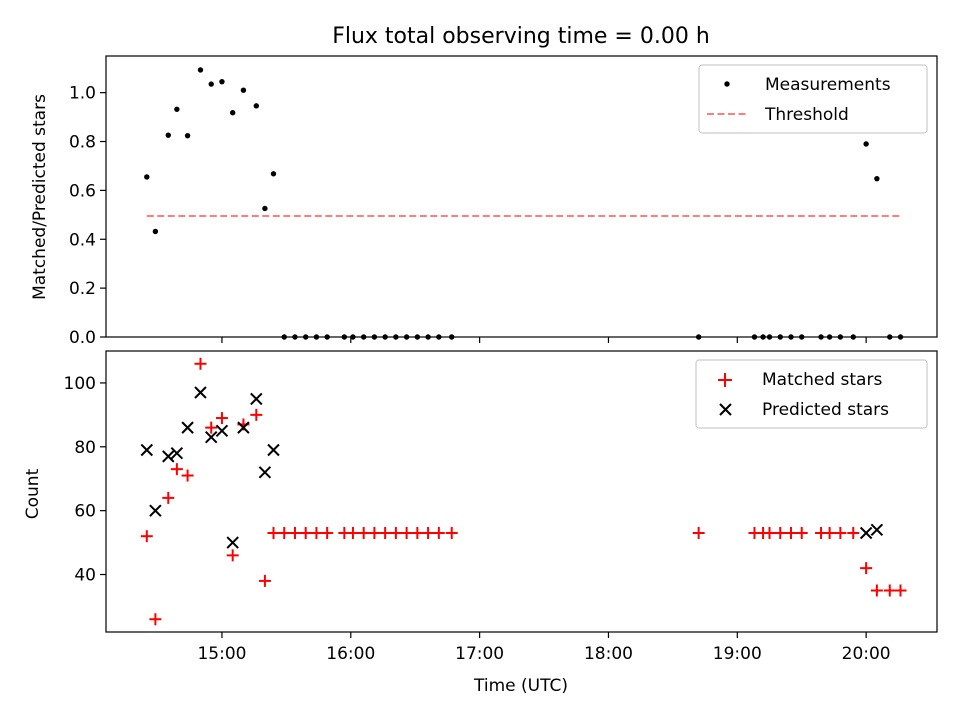 Image resolution: width=960 pixels, height=720 pixels. I want to click on top-y-tick-label: 0.4, so click(82, 240).